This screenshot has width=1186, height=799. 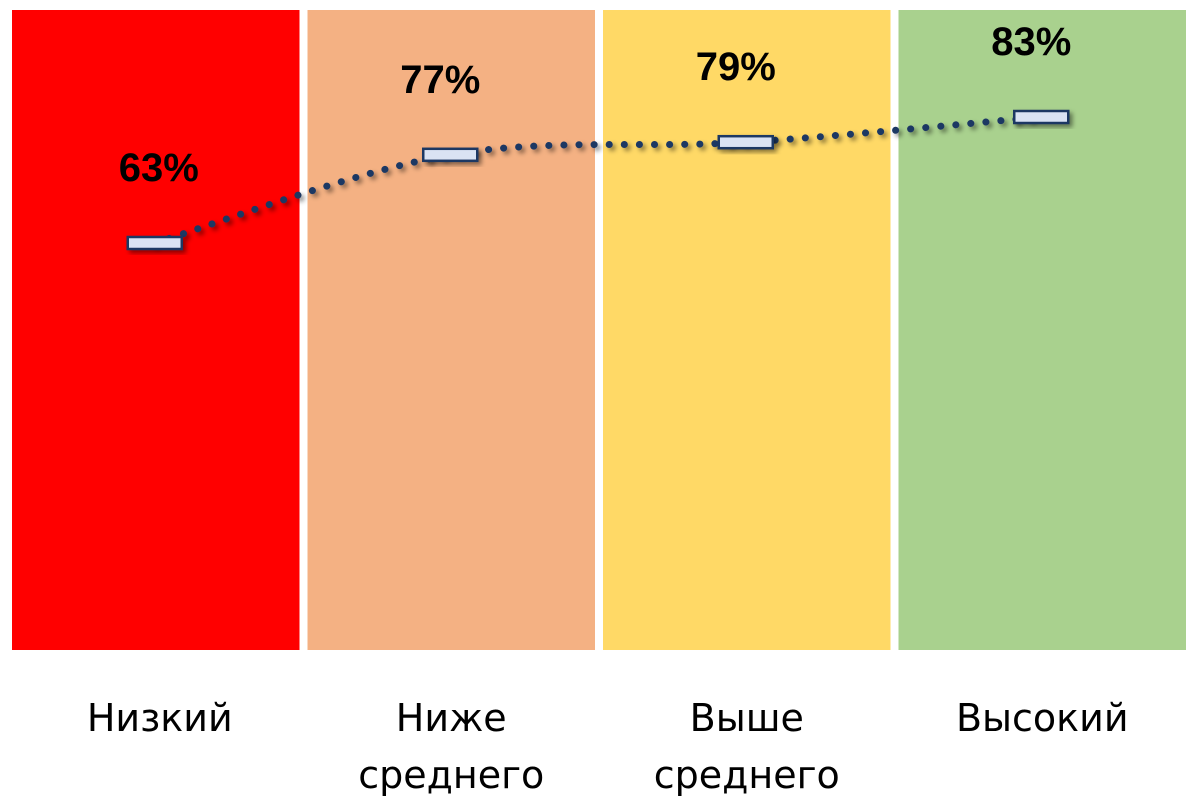 What do you see at coordinates (159, 168) in the screenshot?
I see `data-label-1: 63%` at bounding box center [159, 168].